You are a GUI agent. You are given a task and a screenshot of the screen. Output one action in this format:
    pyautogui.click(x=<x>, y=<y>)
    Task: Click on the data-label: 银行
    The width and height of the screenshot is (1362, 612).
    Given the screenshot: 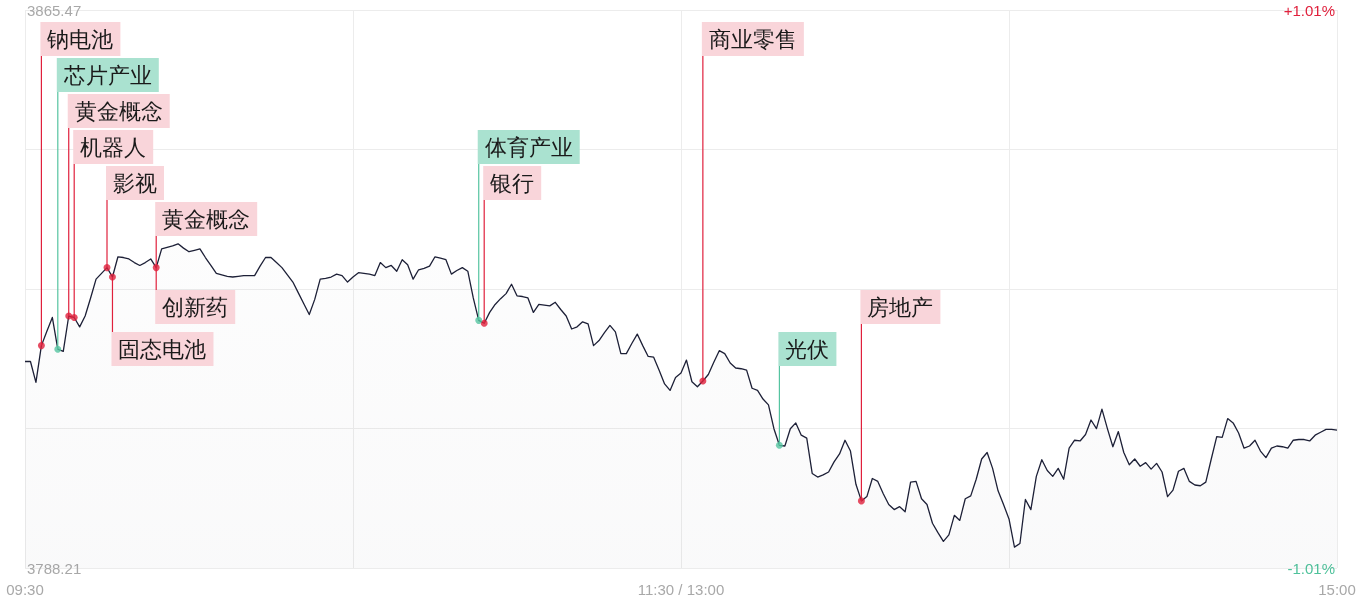 What is the action you would take?
    pyautogui.click(x=512, y=183)
    